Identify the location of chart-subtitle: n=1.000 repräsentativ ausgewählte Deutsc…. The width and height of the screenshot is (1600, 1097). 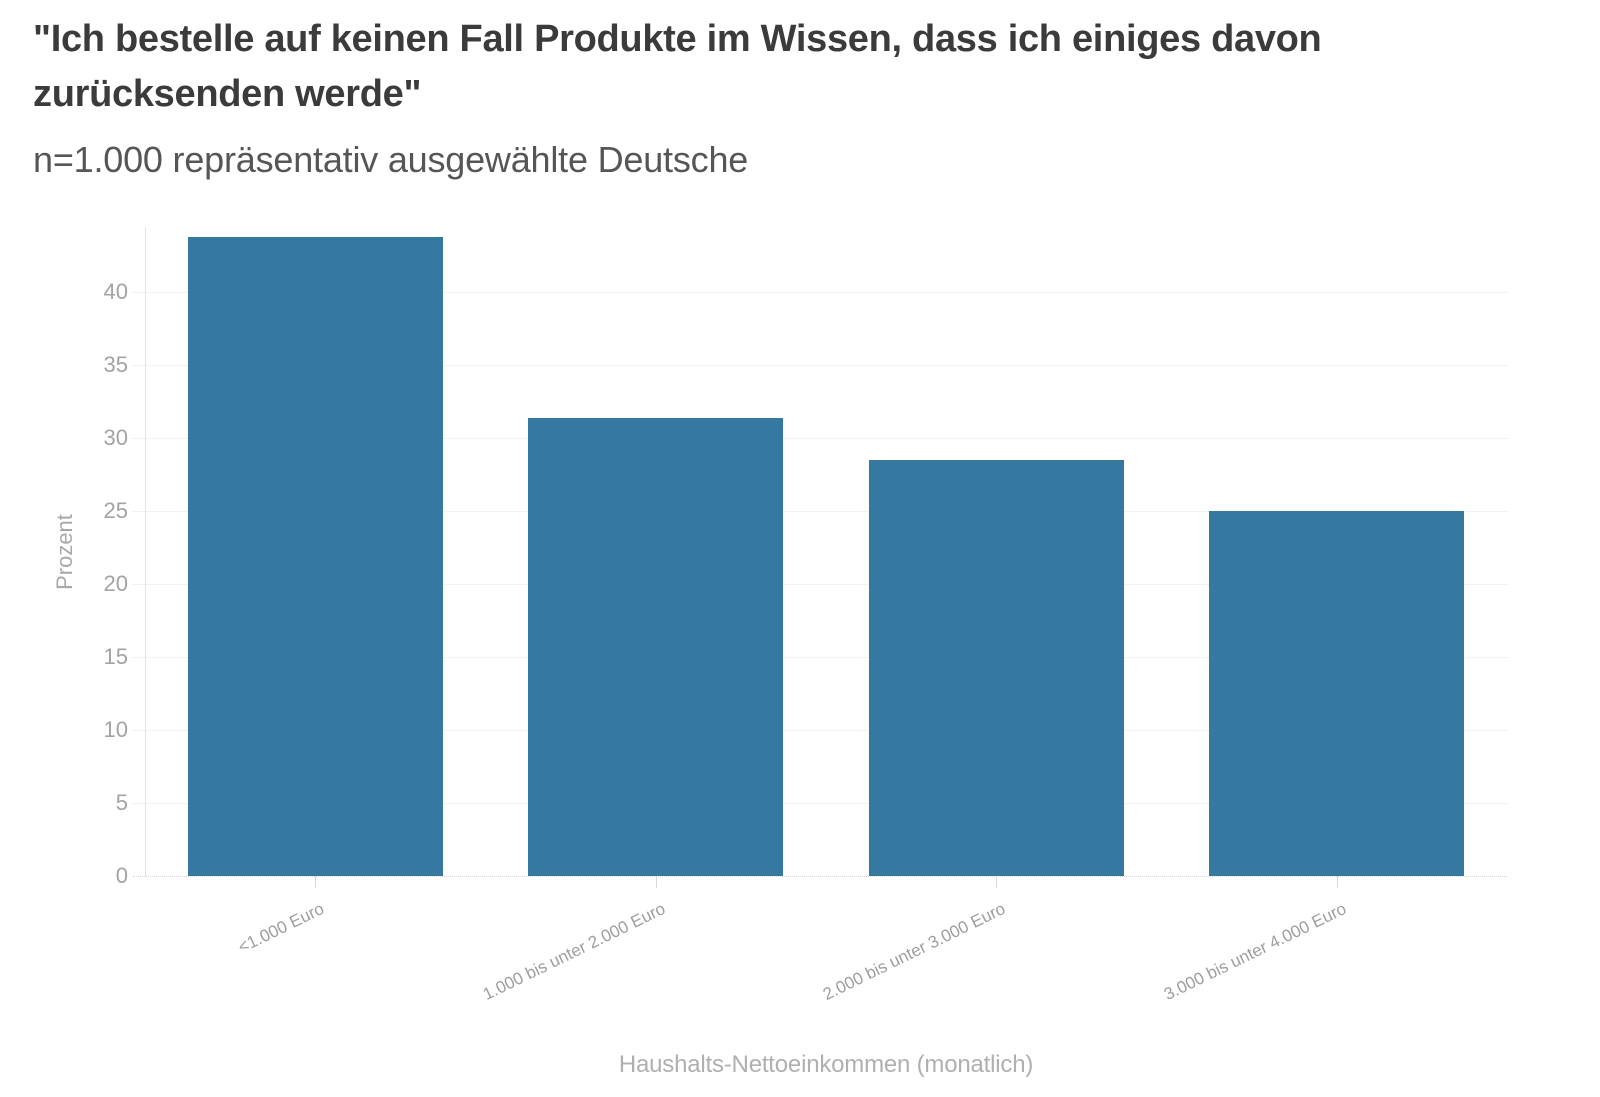
(391, 159).